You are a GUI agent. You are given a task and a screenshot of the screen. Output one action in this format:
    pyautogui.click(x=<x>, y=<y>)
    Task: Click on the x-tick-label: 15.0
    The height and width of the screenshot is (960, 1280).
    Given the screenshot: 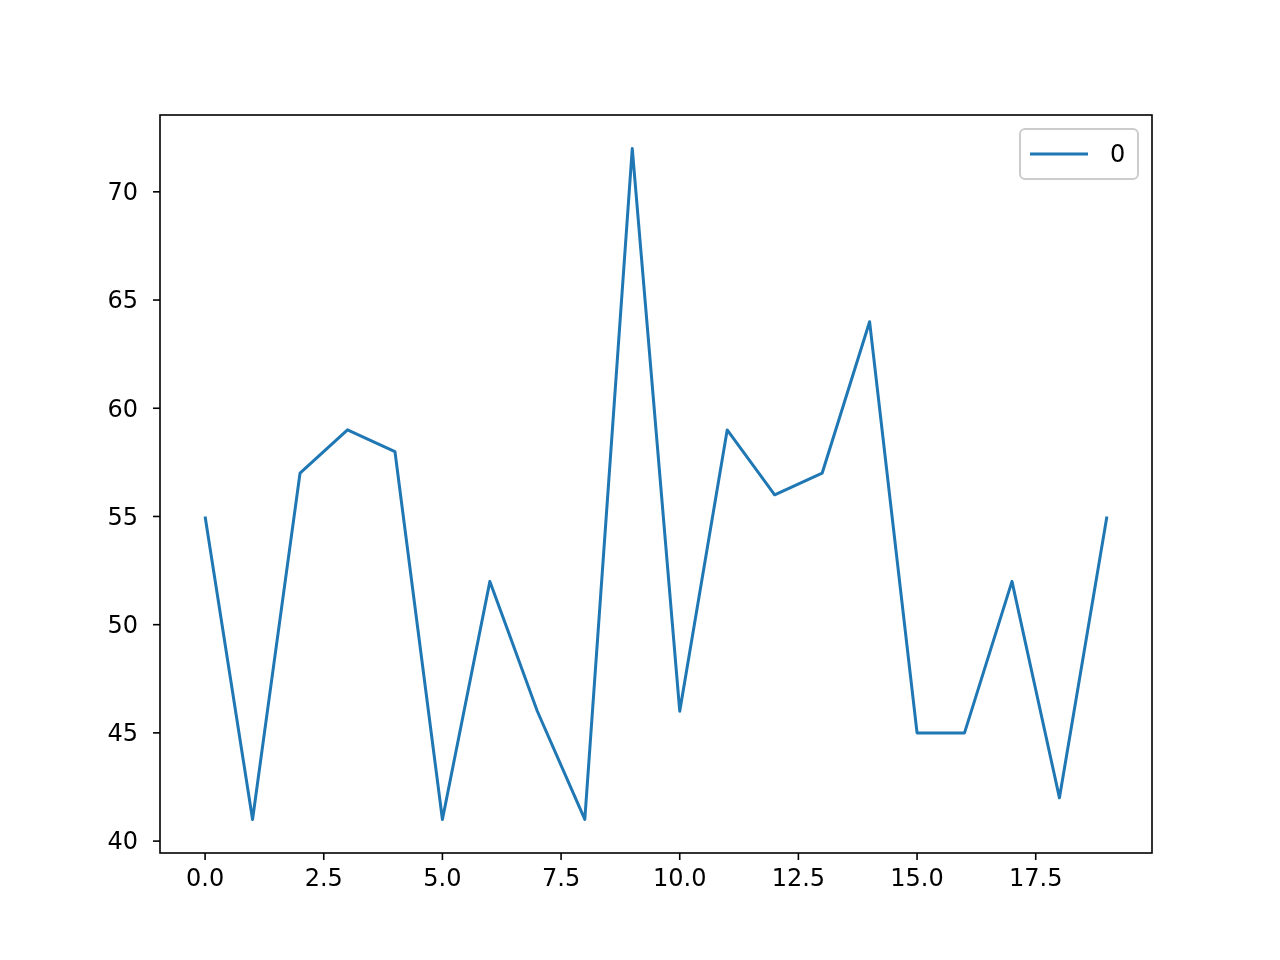 What is the action you would take?
    pyautogui.click(x=917, y=878)
    